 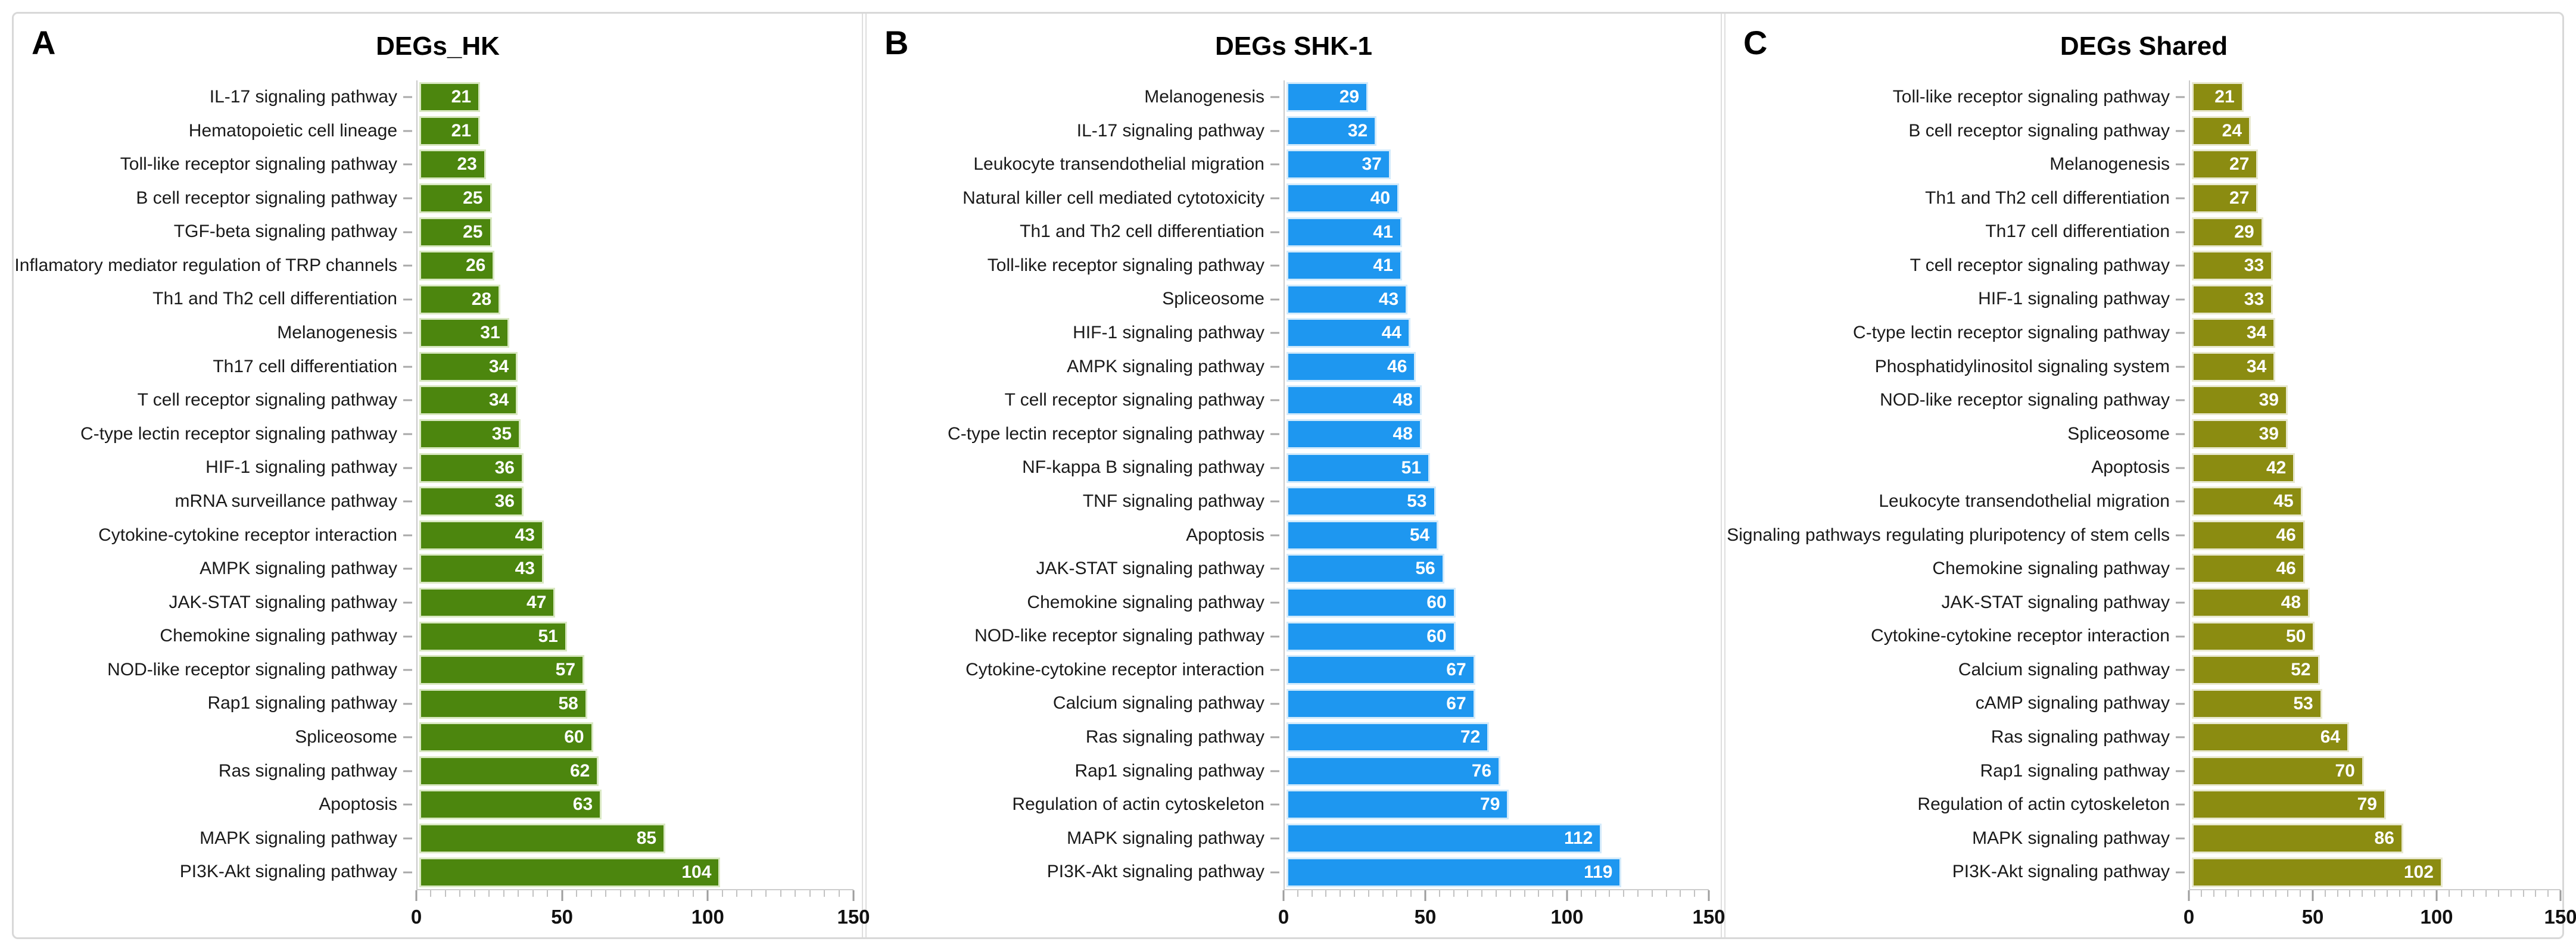 I want to click on bar-track: 36, so click(x=635, y=502).